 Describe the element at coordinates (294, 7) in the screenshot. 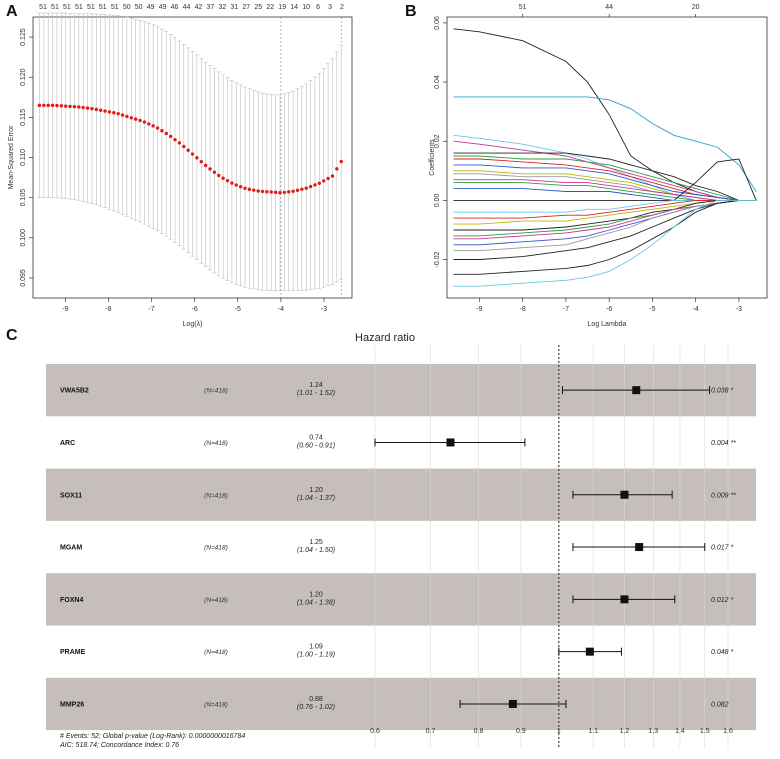

I see `top-count-label: 14` at that location.